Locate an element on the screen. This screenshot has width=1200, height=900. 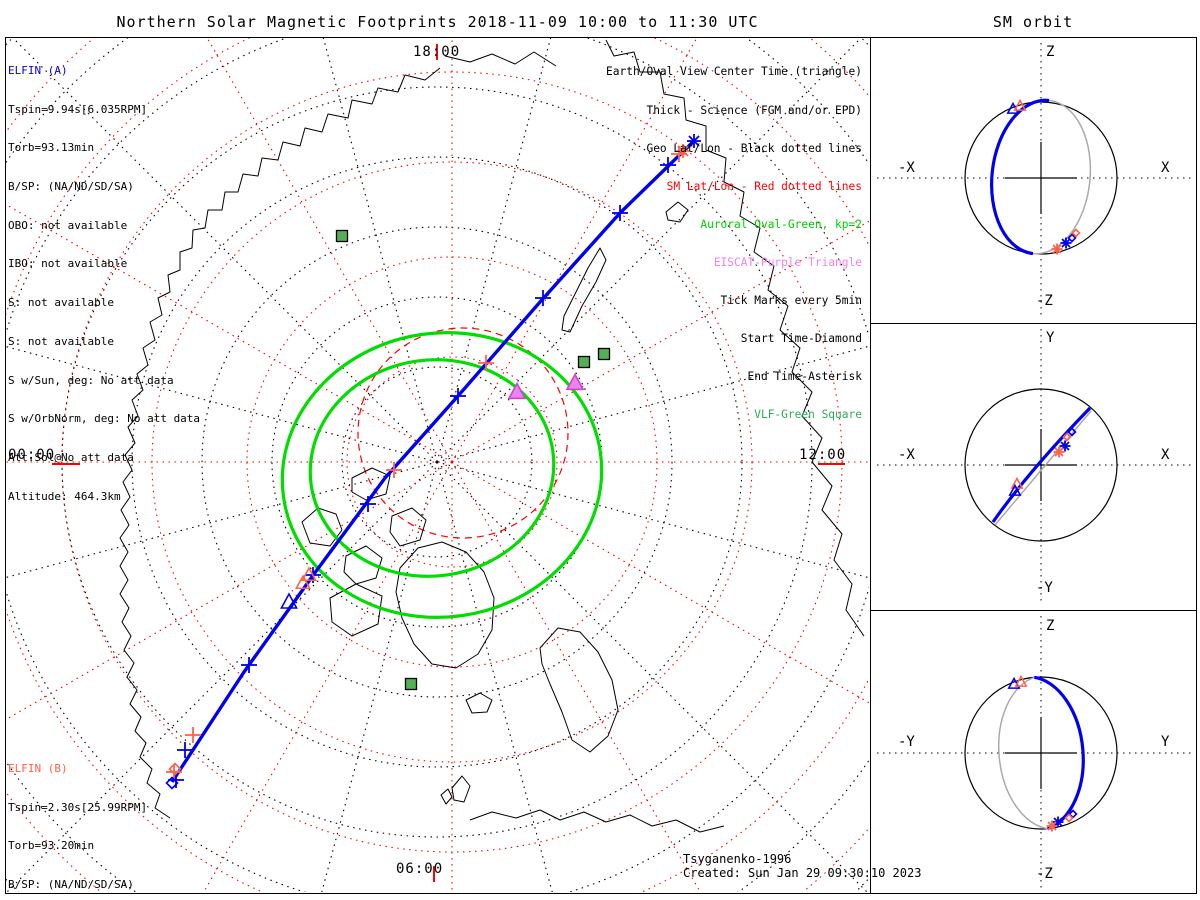
panel-yz is located at coordinates (1035, 753).